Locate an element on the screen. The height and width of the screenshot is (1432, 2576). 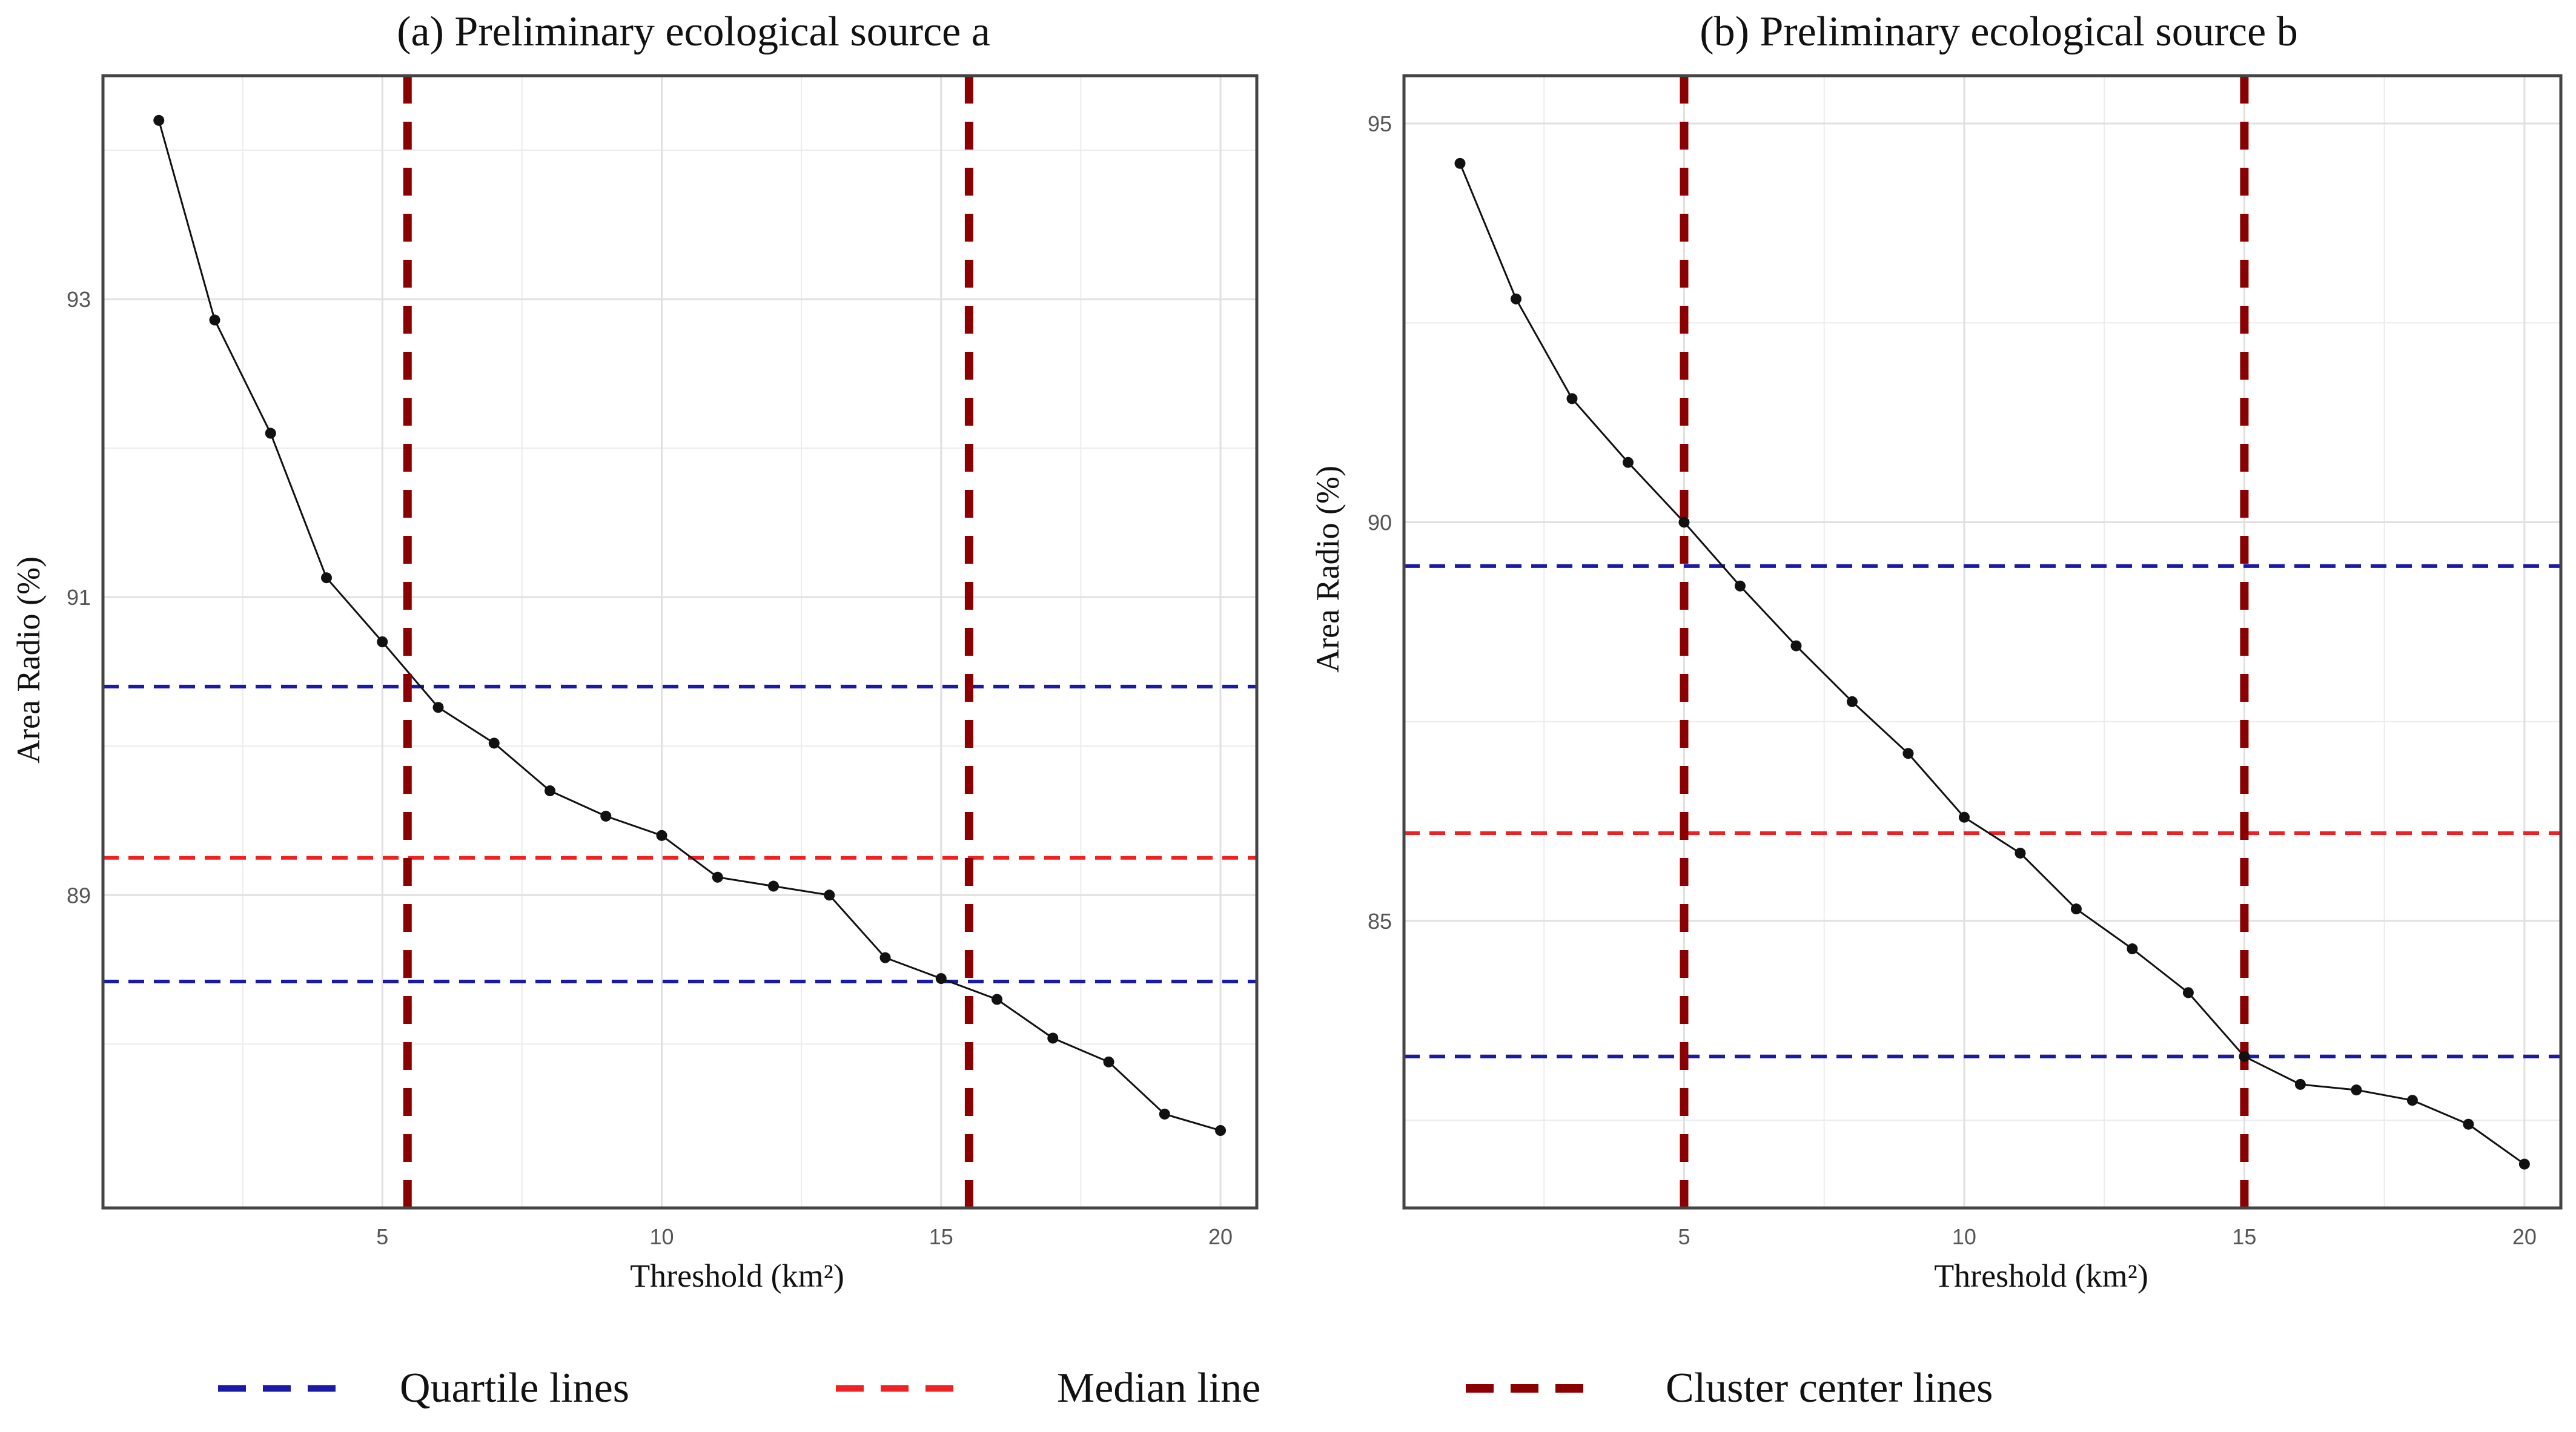
legend-item-quartile: Quartile lines is located at coordinates (423, 1388).